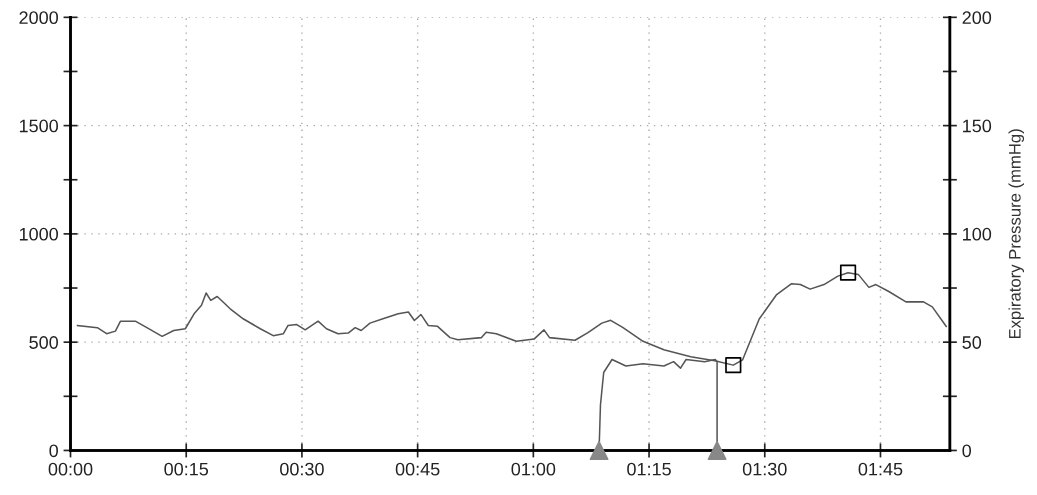 The width and height of the screenshot is (1037, 495). I want to click on y2-tick-label: 200, so click(977, 18).